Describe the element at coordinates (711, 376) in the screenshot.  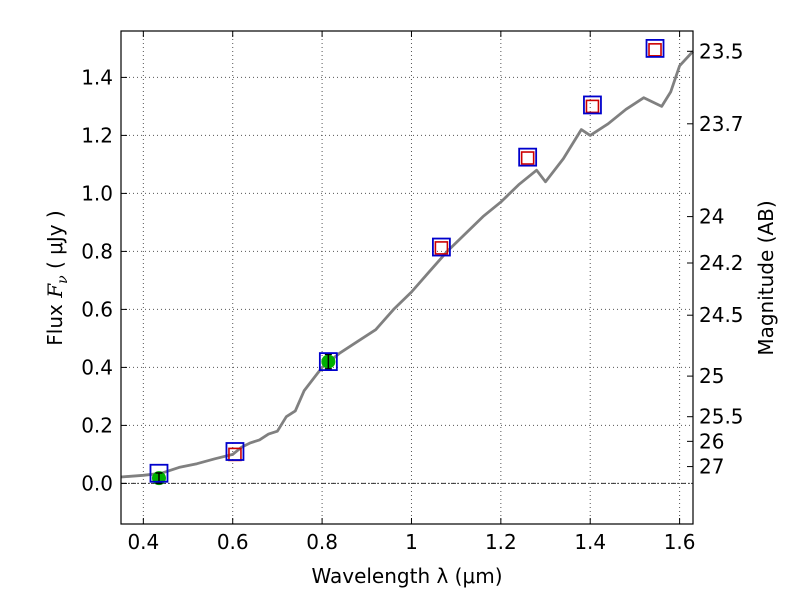
I see `magnitude-tick-label-5: 25` at that location.